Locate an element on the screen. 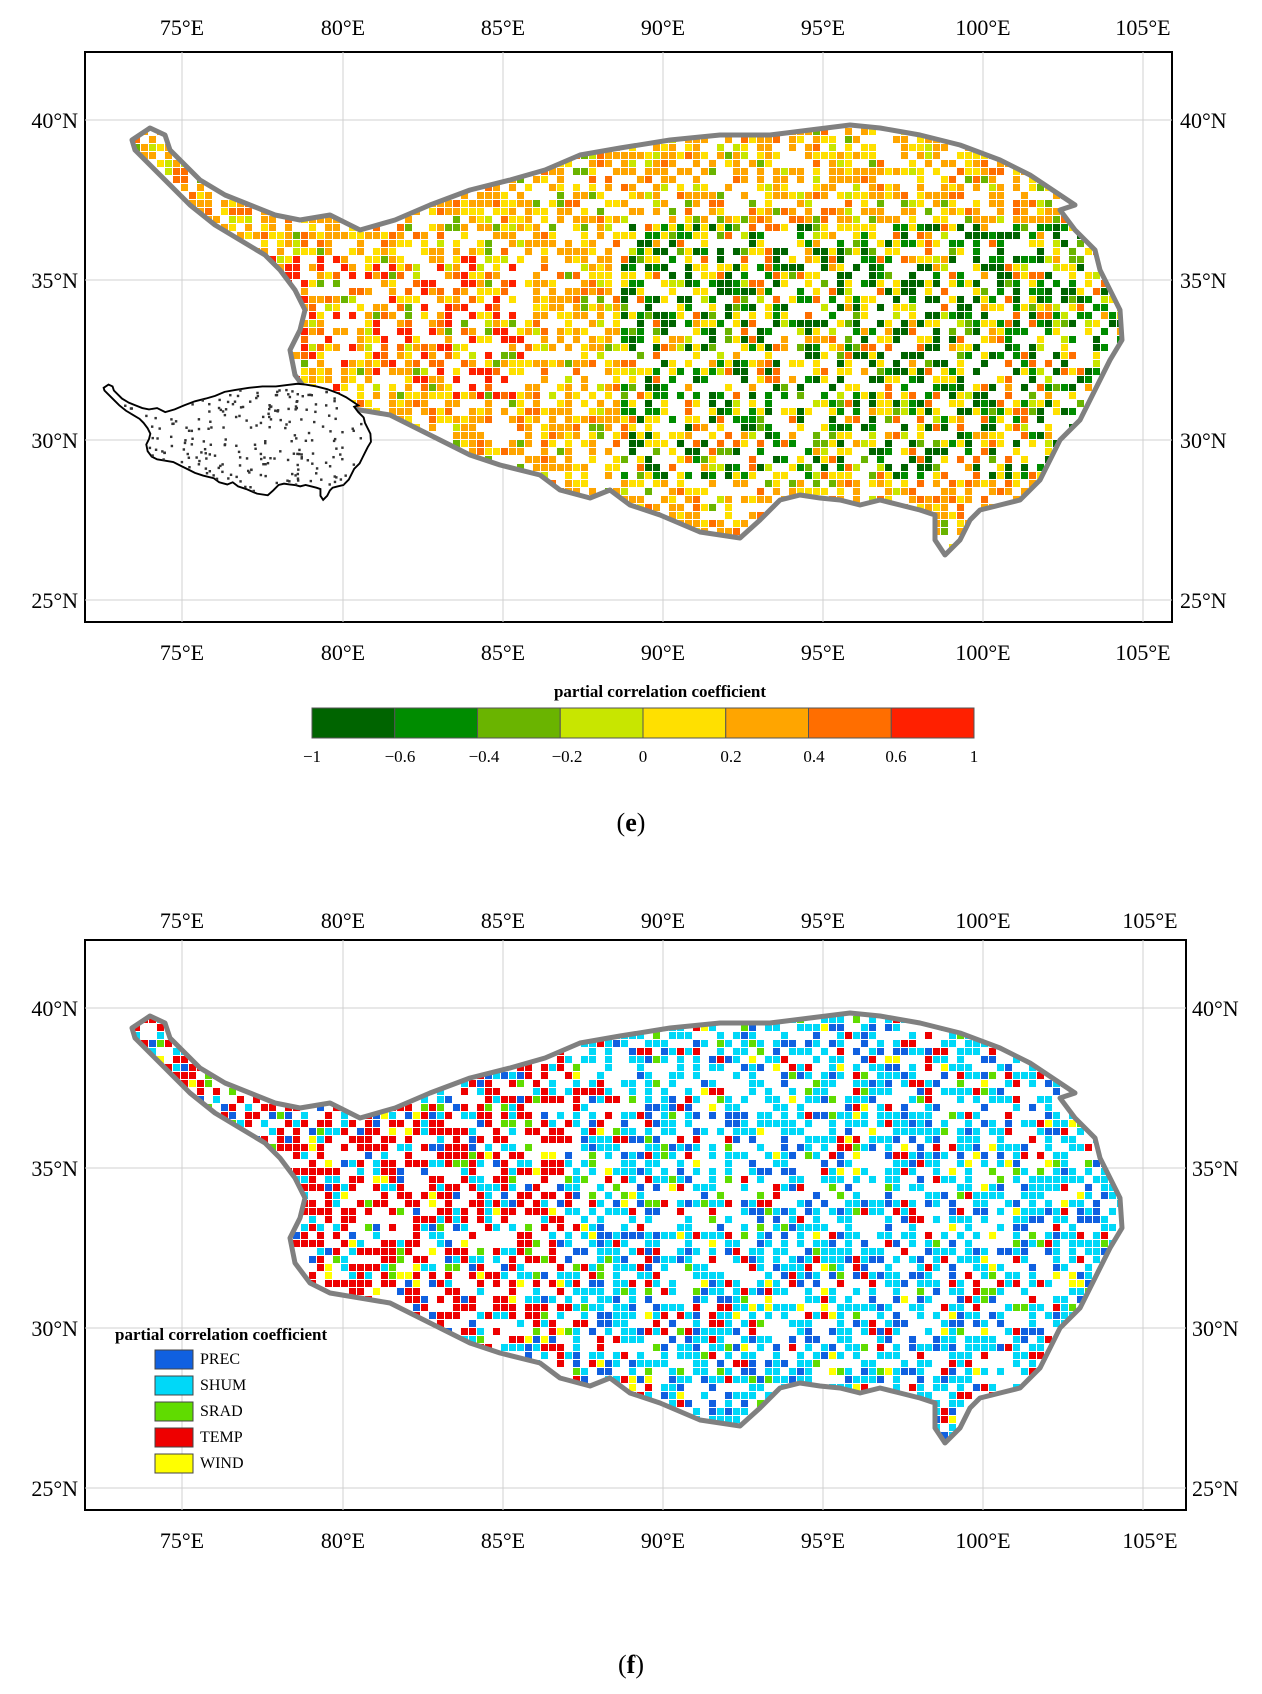  lat-label: 25°N is located at coordinates (1203, 600).